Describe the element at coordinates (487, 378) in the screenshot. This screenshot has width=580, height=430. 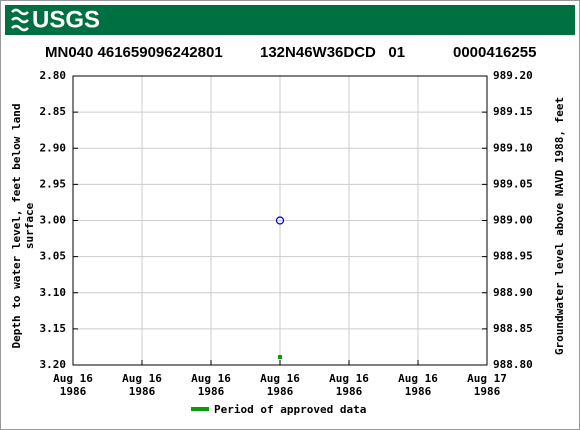
I see `x-tick-label: Aug 17` at that location.